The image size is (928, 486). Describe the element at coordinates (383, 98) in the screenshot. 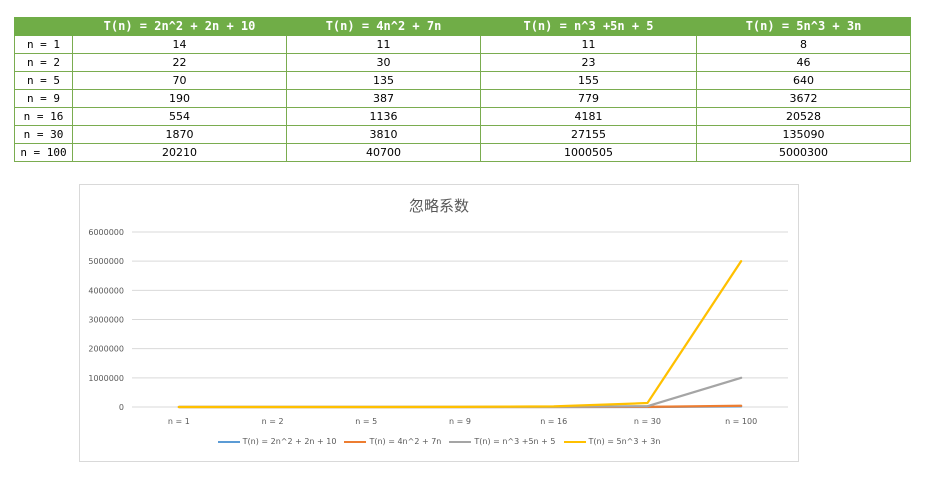

I see `table-cell: 387` at that location.